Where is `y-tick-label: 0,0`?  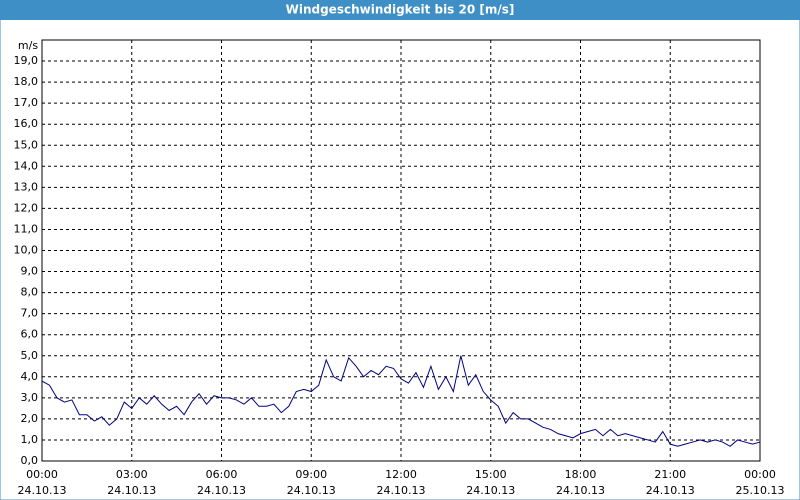 y-tick-label: 0,0 is located at coordinates (30, 460).